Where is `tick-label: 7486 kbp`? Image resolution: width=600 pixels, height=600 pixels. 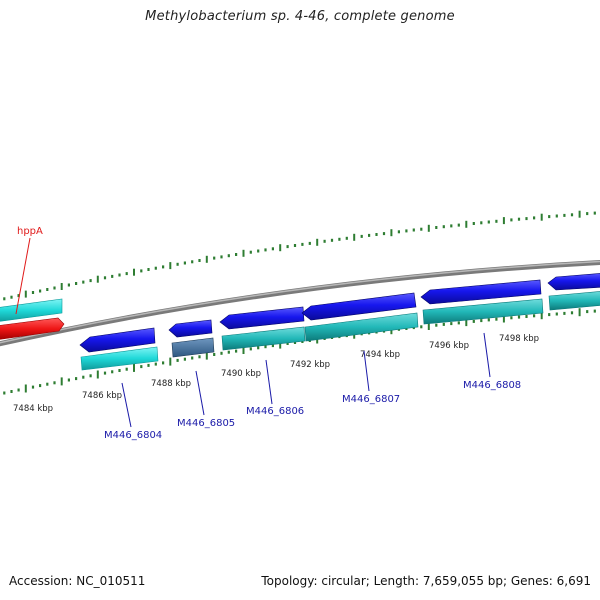 tick-label: 7486 kbp is located at coordinates (102, 396).